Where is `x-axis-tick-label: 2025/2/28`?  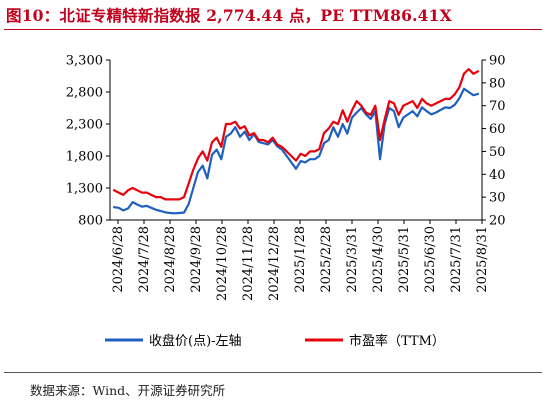 x-axis-tick-label: 2025/2/28 is located at coordinates (326, 259).